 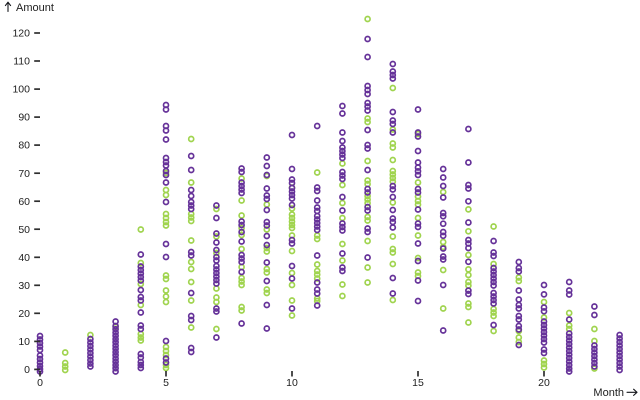 What do you see at coordinates (21, 90) in the screenshot?
I see `svg-text: 100` at bounding box center [21, 90].